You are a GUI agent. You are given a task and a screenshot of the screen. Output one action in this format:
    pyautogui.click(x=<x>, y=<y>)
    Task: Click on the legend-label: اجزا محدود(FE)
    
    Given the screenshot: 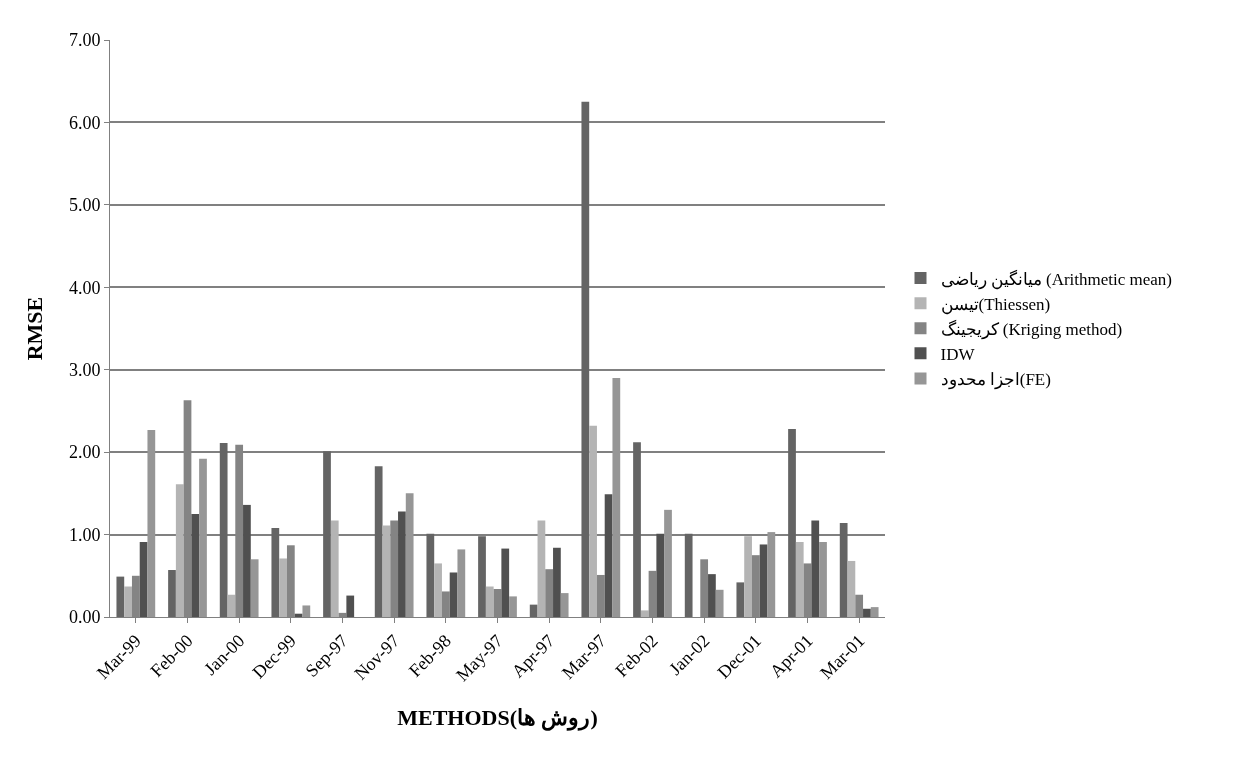 What is the action you would take?
    pyautogui.click(x=995, y=380)
    